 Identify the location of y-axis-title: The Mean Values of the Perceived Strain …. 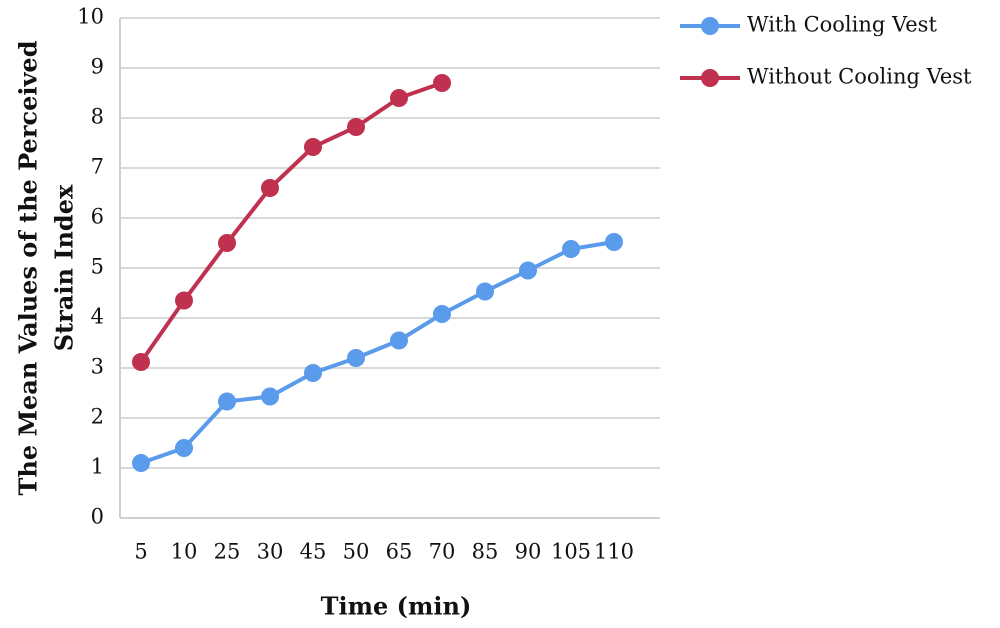
(46, 267).